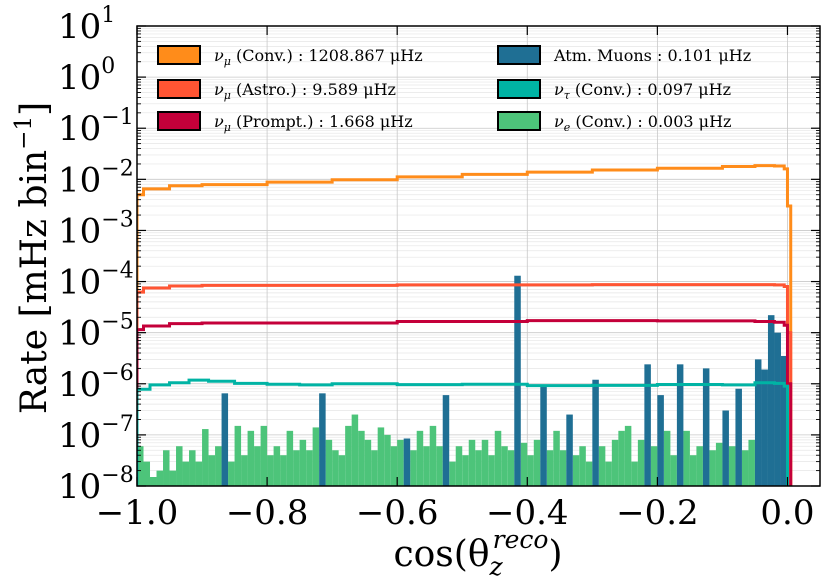 The height and width of the screenshot is (586, 830). Describe the element at coordinates (96, 281) in the screenshot. I see `y-tick-label: 10⁻⁴` at that location.